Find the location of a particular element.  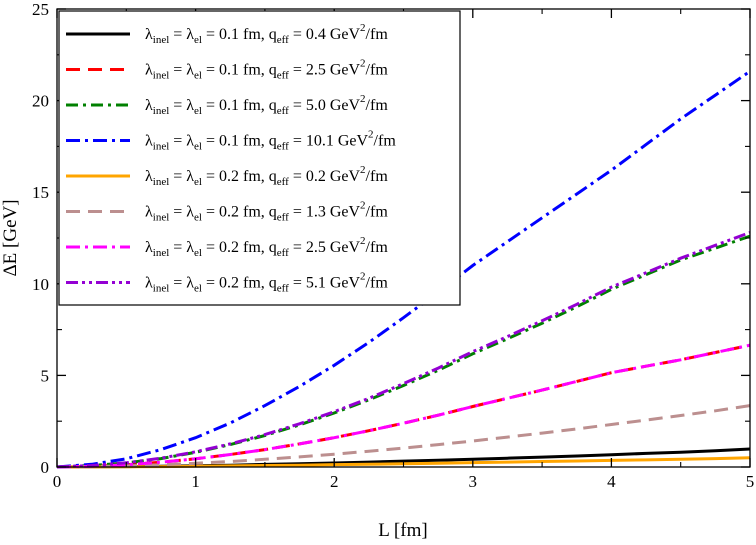

x-tick-label: 5 is located at coordinates (750, 481).